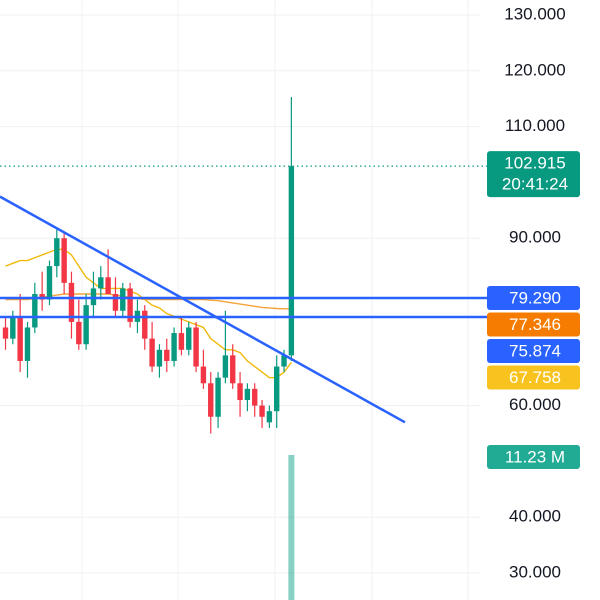 The height and width of the screenshot is (600, 600). I want to click on price-label: 77.346, so click(535, 324).